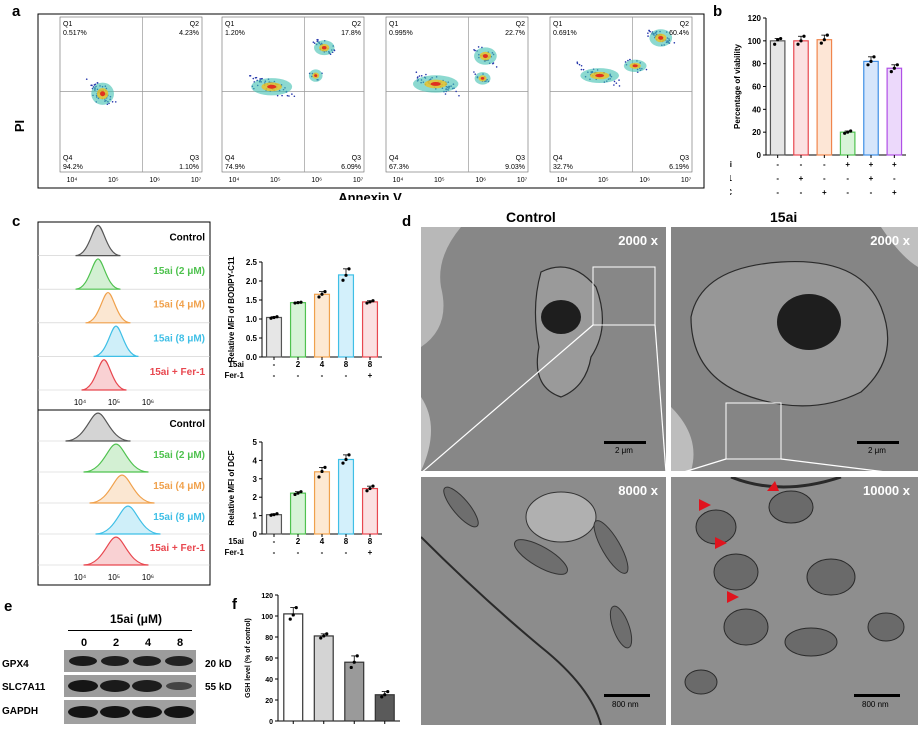 The image size is (924, 729). Describe the element at coordinates (255, 497) in the screenshot. I see `y-tick-label: 2` at that location.